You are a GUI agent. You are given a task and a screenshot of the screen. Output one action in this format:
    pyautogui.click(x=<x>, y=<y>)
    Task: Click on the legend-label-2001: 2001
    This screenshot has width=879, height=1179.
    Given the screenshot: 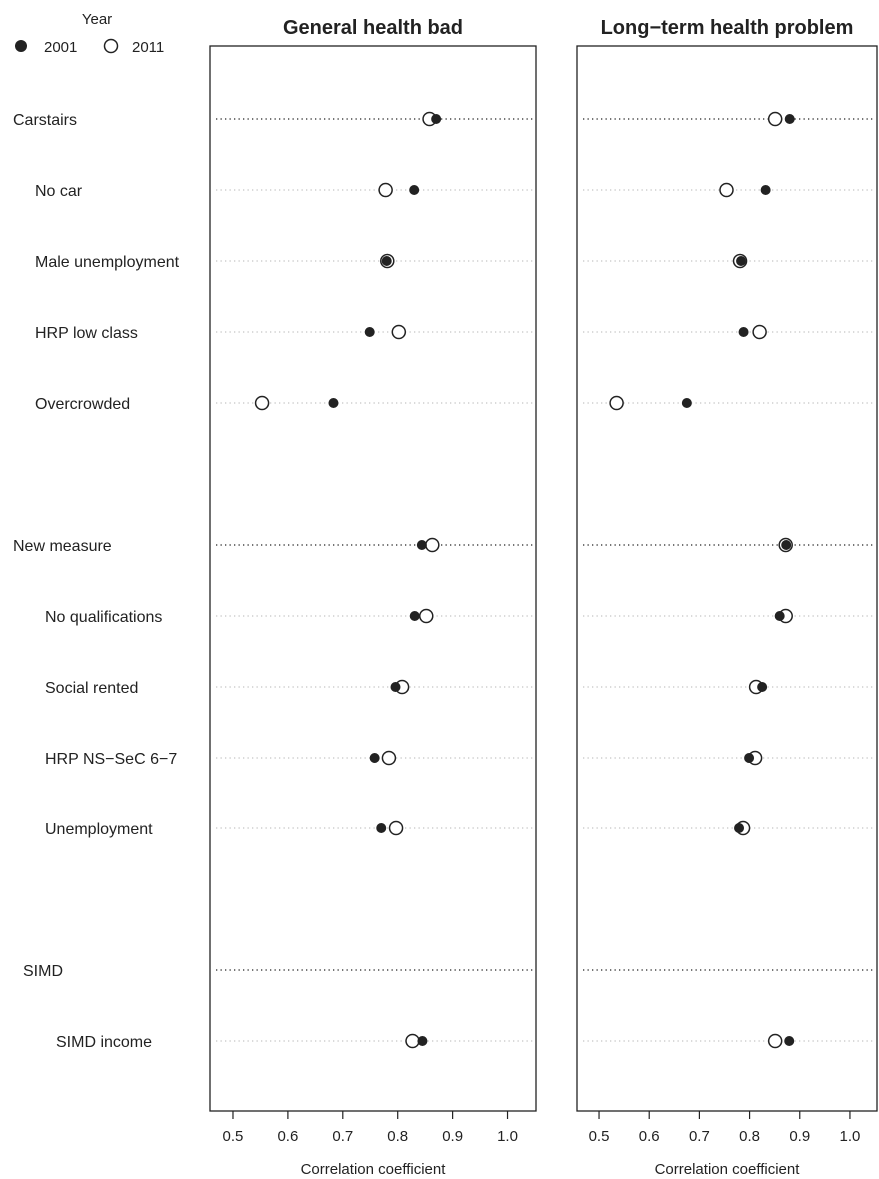 What is the action you would take?
    pyautogui.click(x=60, y=47)
    